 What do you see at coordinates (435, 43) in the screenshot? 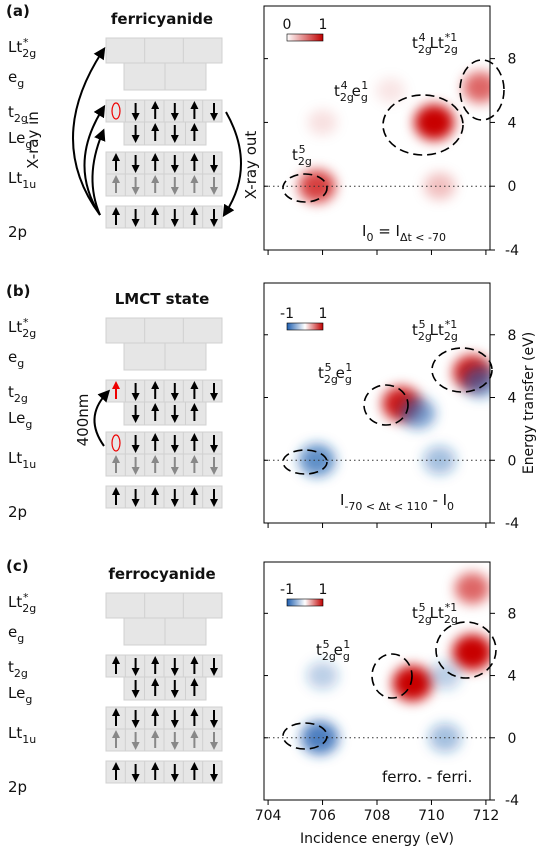
I see `annotation: t2g4 Lt2g*1` at bounding box center [435, 43].